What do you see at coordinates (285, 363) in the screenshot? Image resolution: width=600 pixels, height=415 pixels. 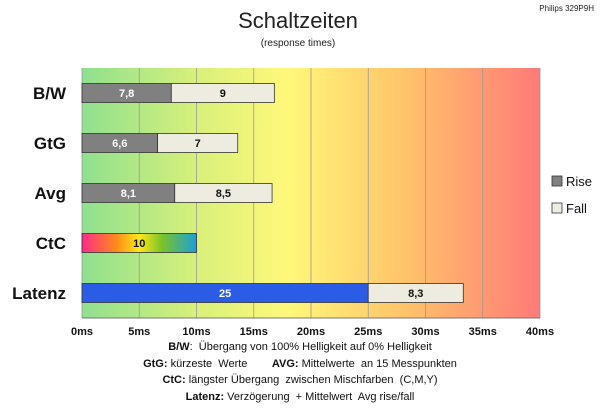 I see `footnote-term: AVG:` at bounding box center [285, 363].